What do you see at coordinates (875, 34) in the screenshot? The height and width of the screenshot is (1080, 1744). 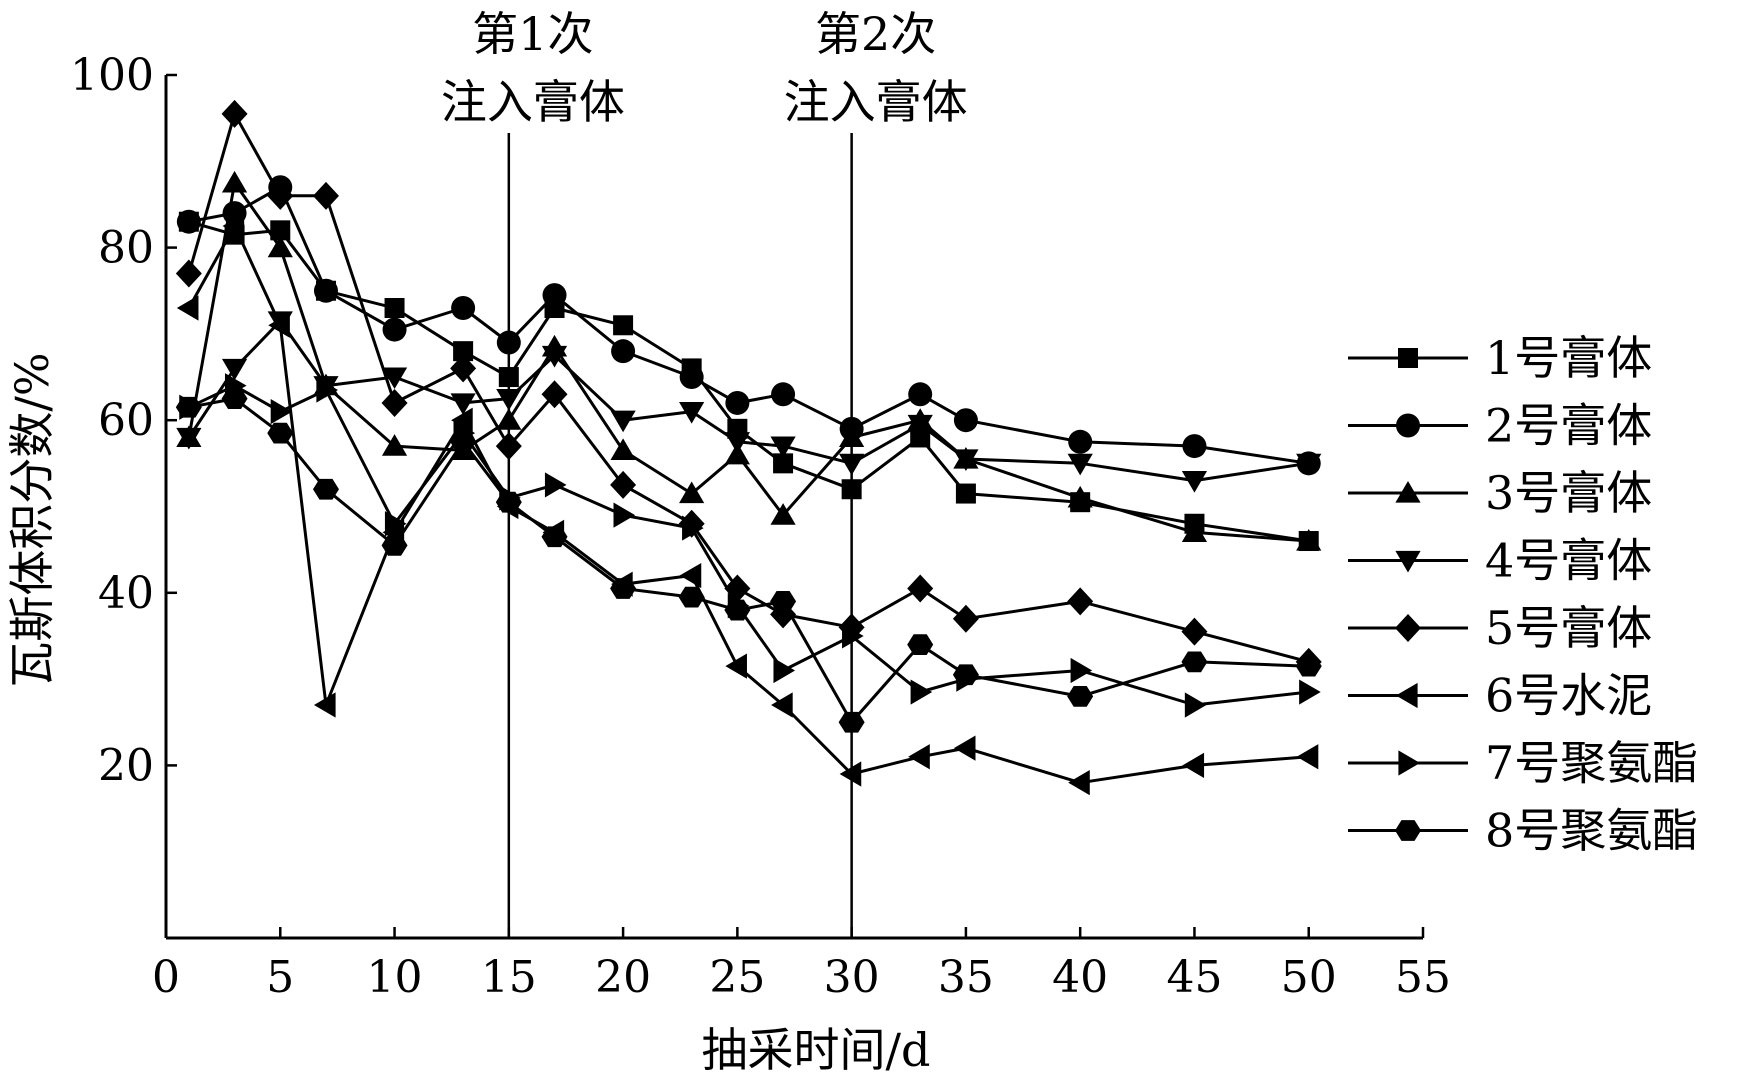 I see `injection-marker-label-line1: 第2次` at bounding box center [875, 34].